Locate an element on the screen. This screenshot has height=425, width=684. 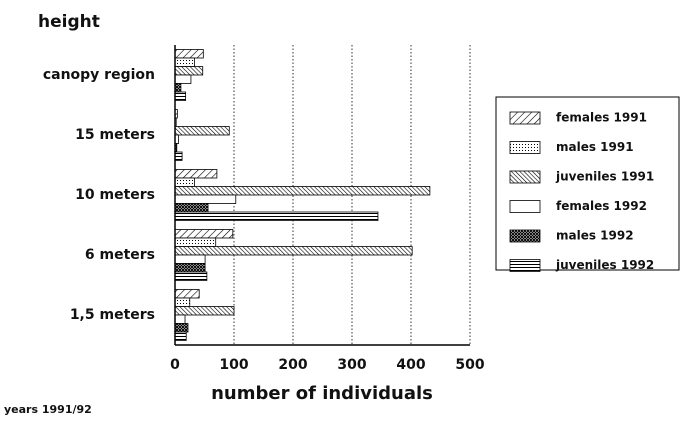
x-tick-label: 500 is located at coordinates (469, 365).